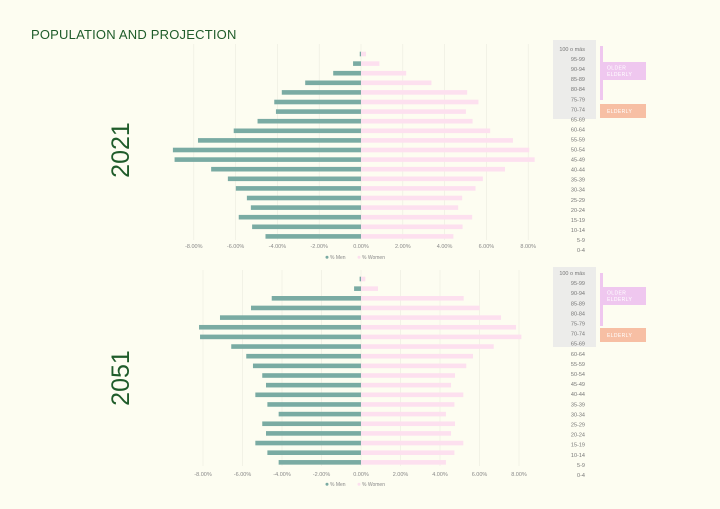  Describe the element at coordinates (578, 90) in the screenshot. I see `age-group-label: 80-84` at that location.